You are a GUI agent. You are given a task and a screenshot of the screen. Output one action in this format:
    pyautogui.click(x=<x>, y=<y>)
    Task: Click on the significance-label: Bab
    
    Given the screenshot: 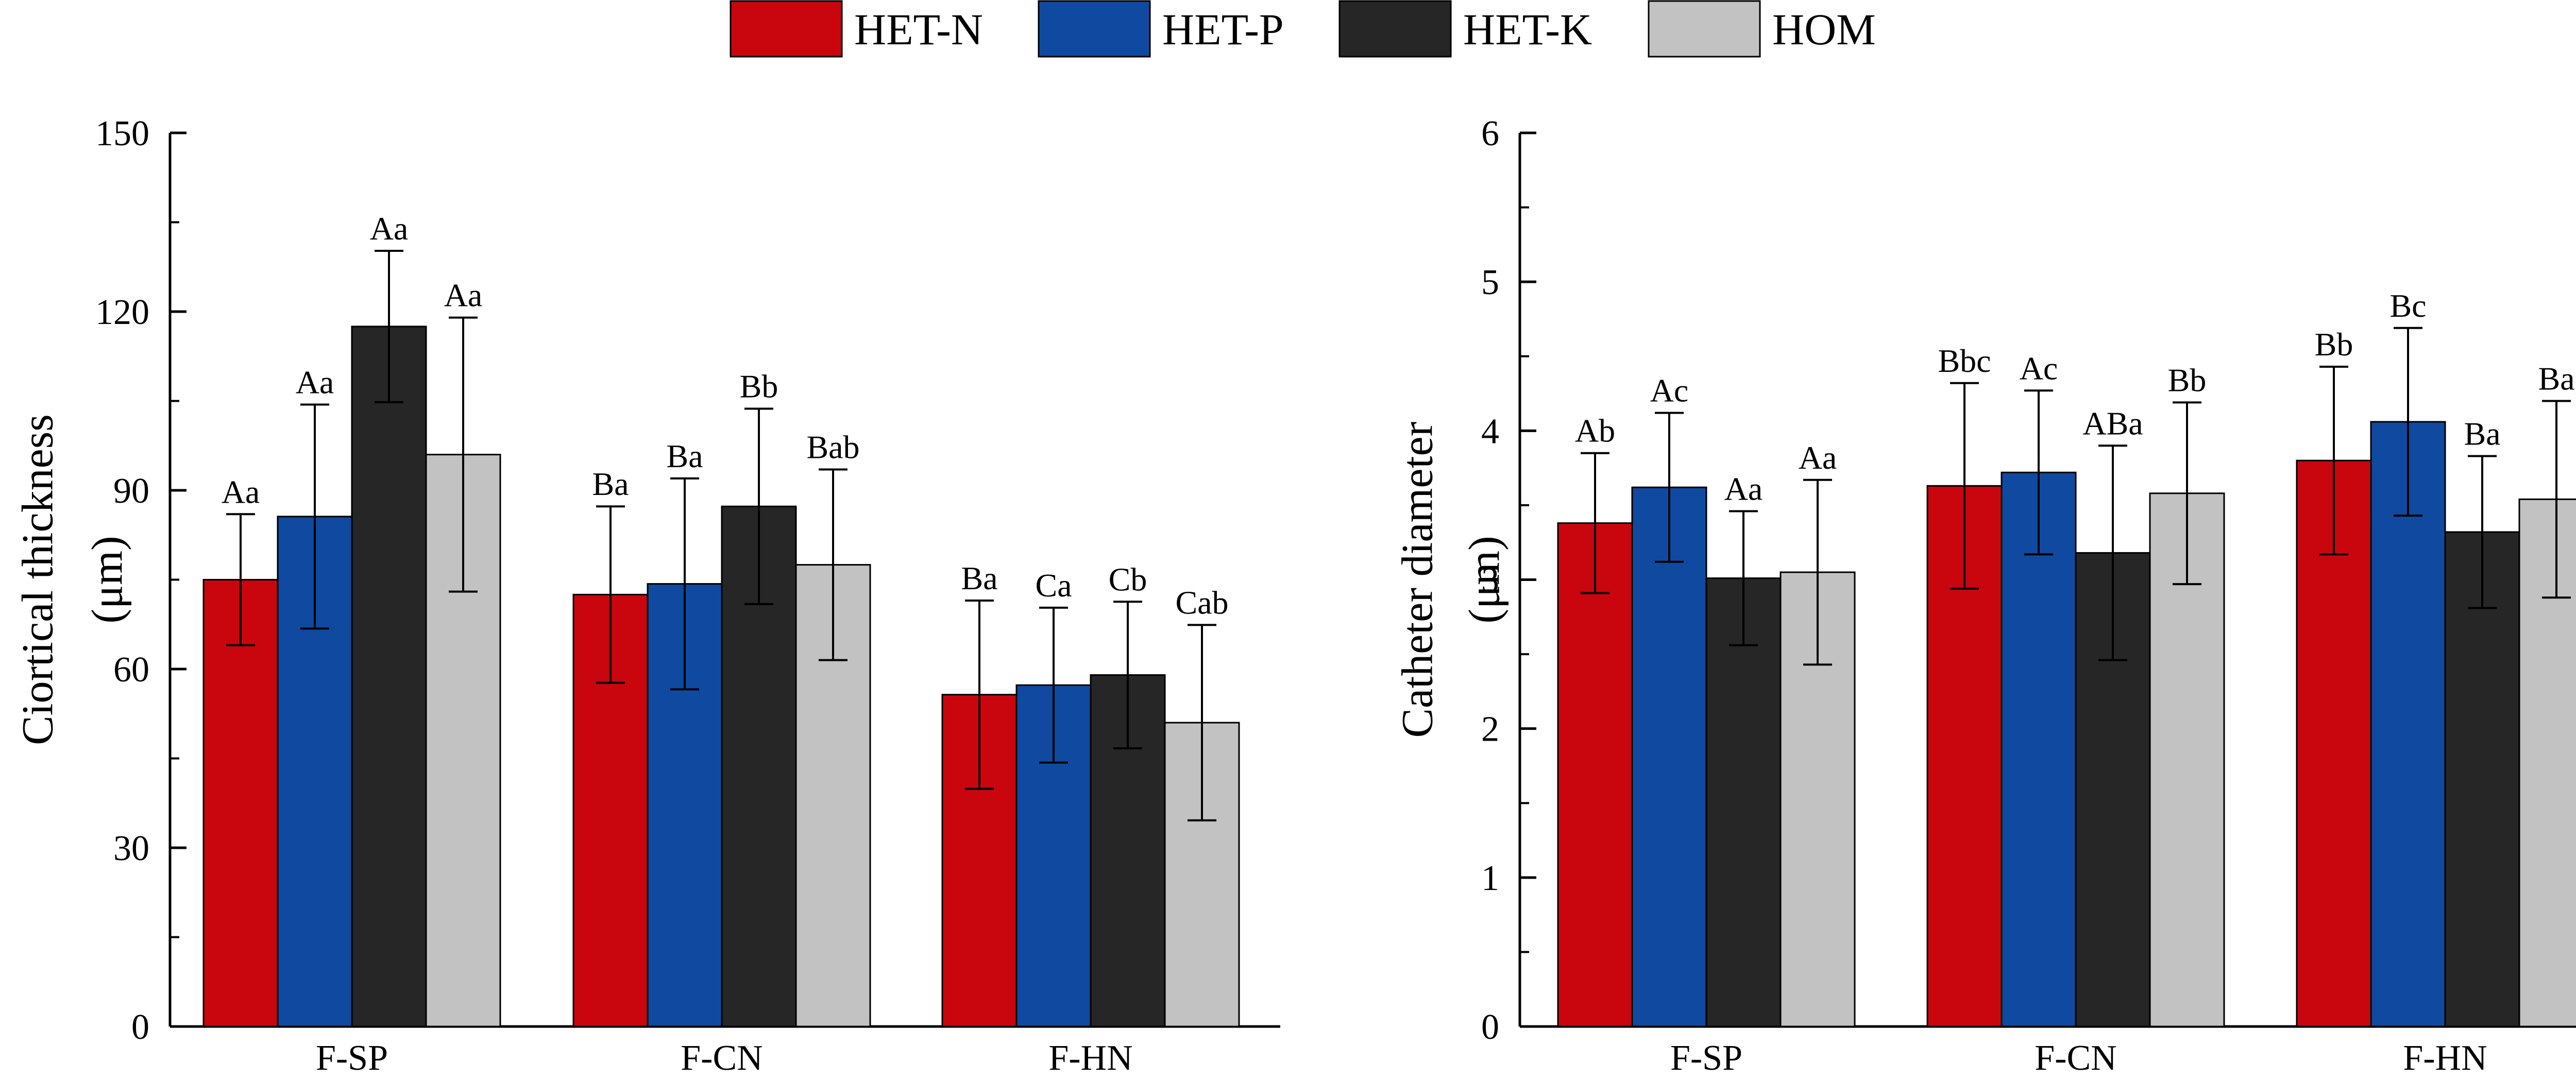 What is the action you would take?
    pyautogui.click(x=832, y=447)
    